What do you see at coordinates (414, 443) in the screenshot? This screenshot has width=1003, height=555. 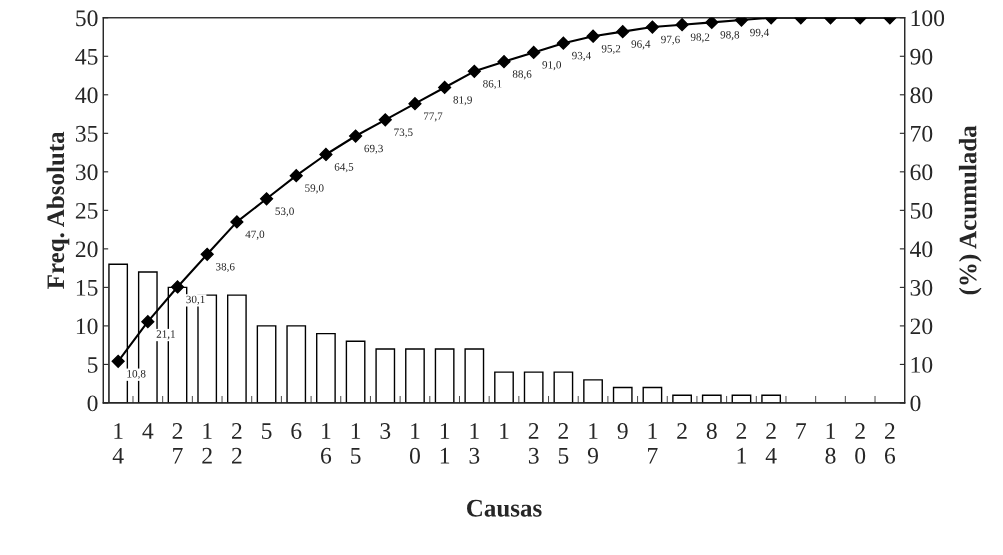 I see `x-tick-label: 10` at bounding box center [414, 443].